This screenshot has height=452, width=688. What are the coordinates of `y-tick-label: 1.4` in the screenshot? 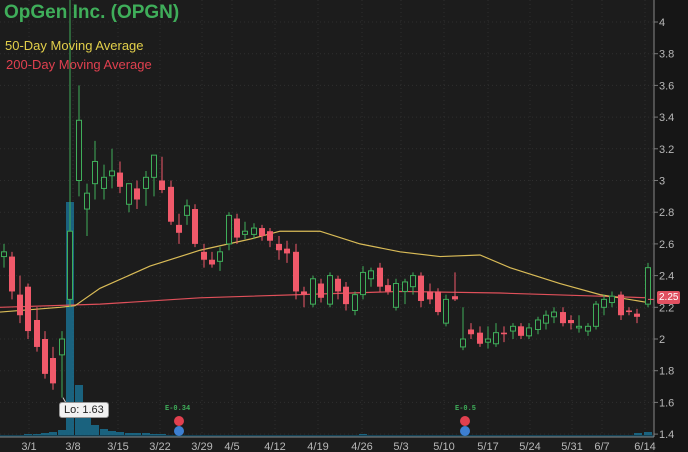 It's located at (666, 435).